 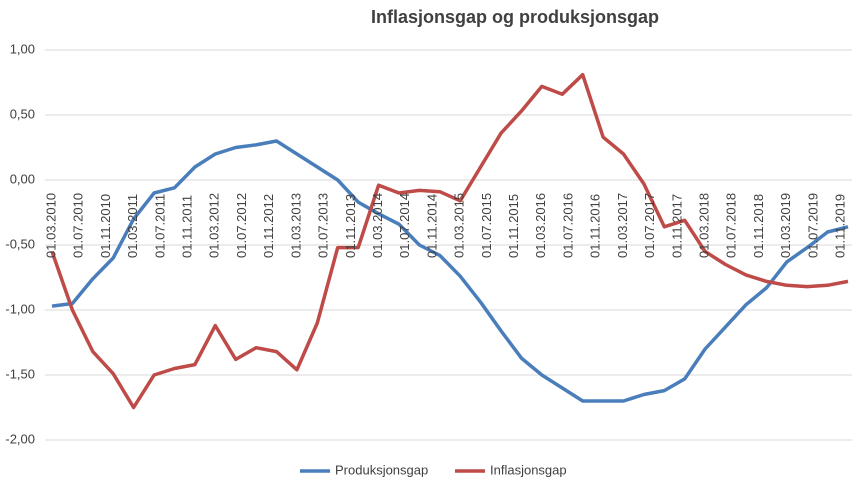 I want to click on legend-label: Produksjonsgap, so click(x=381, y=469).